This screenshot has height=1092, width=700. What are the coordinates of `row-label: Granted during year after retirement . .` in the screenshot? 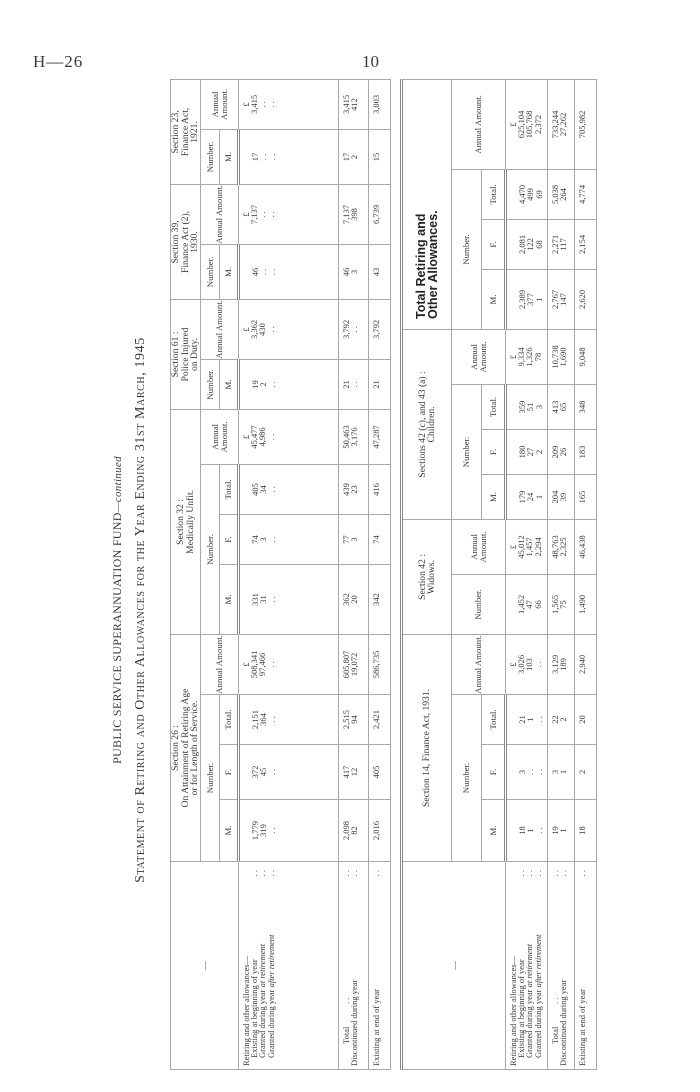 It's located at (270, 964).